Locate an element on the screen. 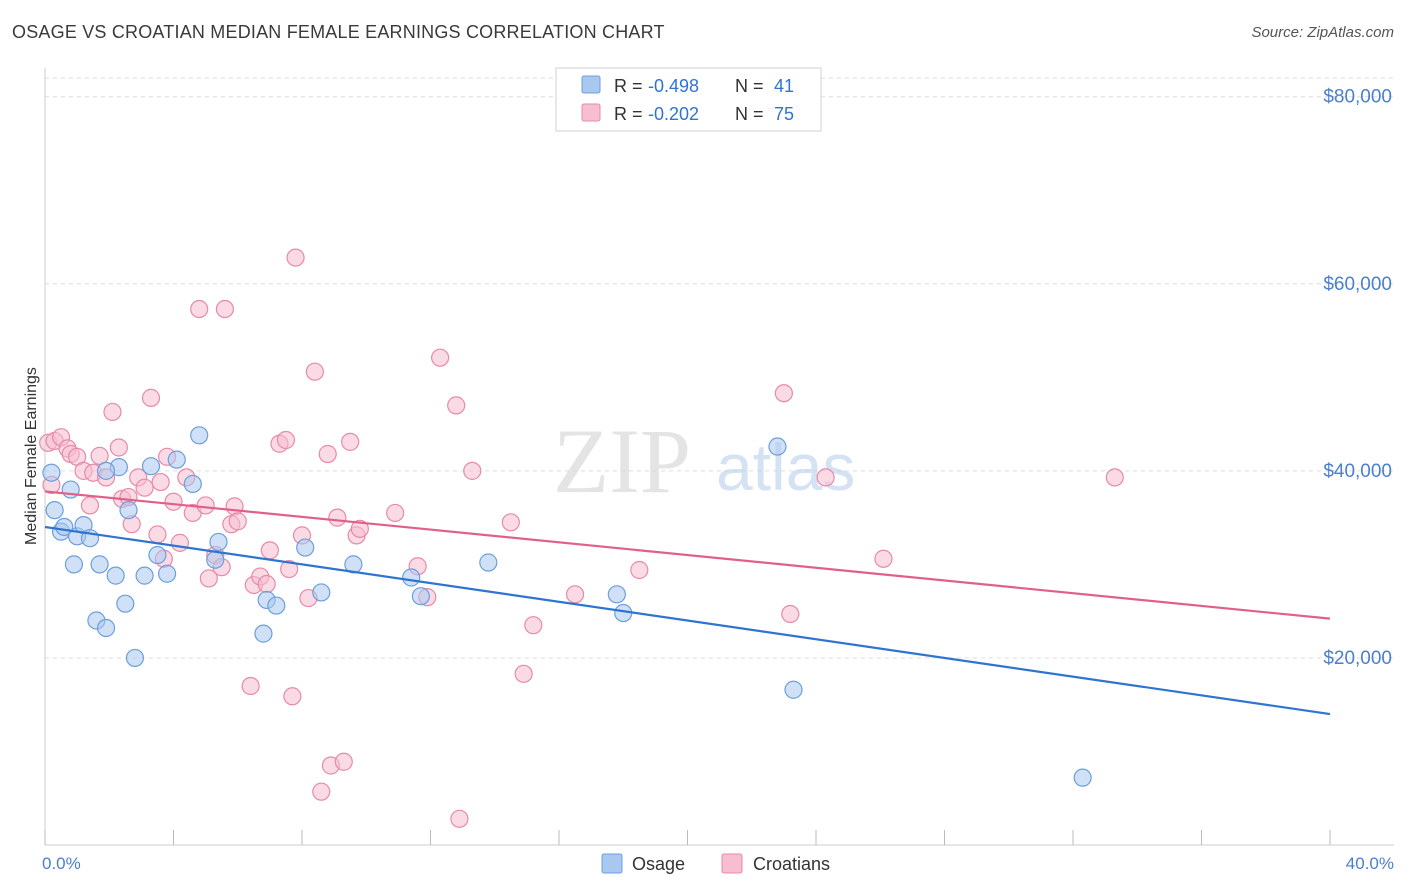 The width and height of the screenshot is (1406, 892). watermark-atlas: atlas is located at coordinates (785, 467).